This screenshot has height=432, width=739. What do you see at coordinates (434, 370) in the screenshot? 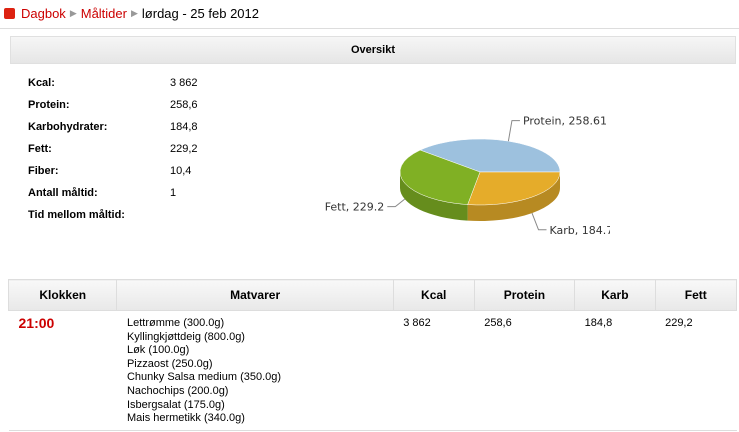
I see `cell: 3 862` at bounding box center [434, 370].